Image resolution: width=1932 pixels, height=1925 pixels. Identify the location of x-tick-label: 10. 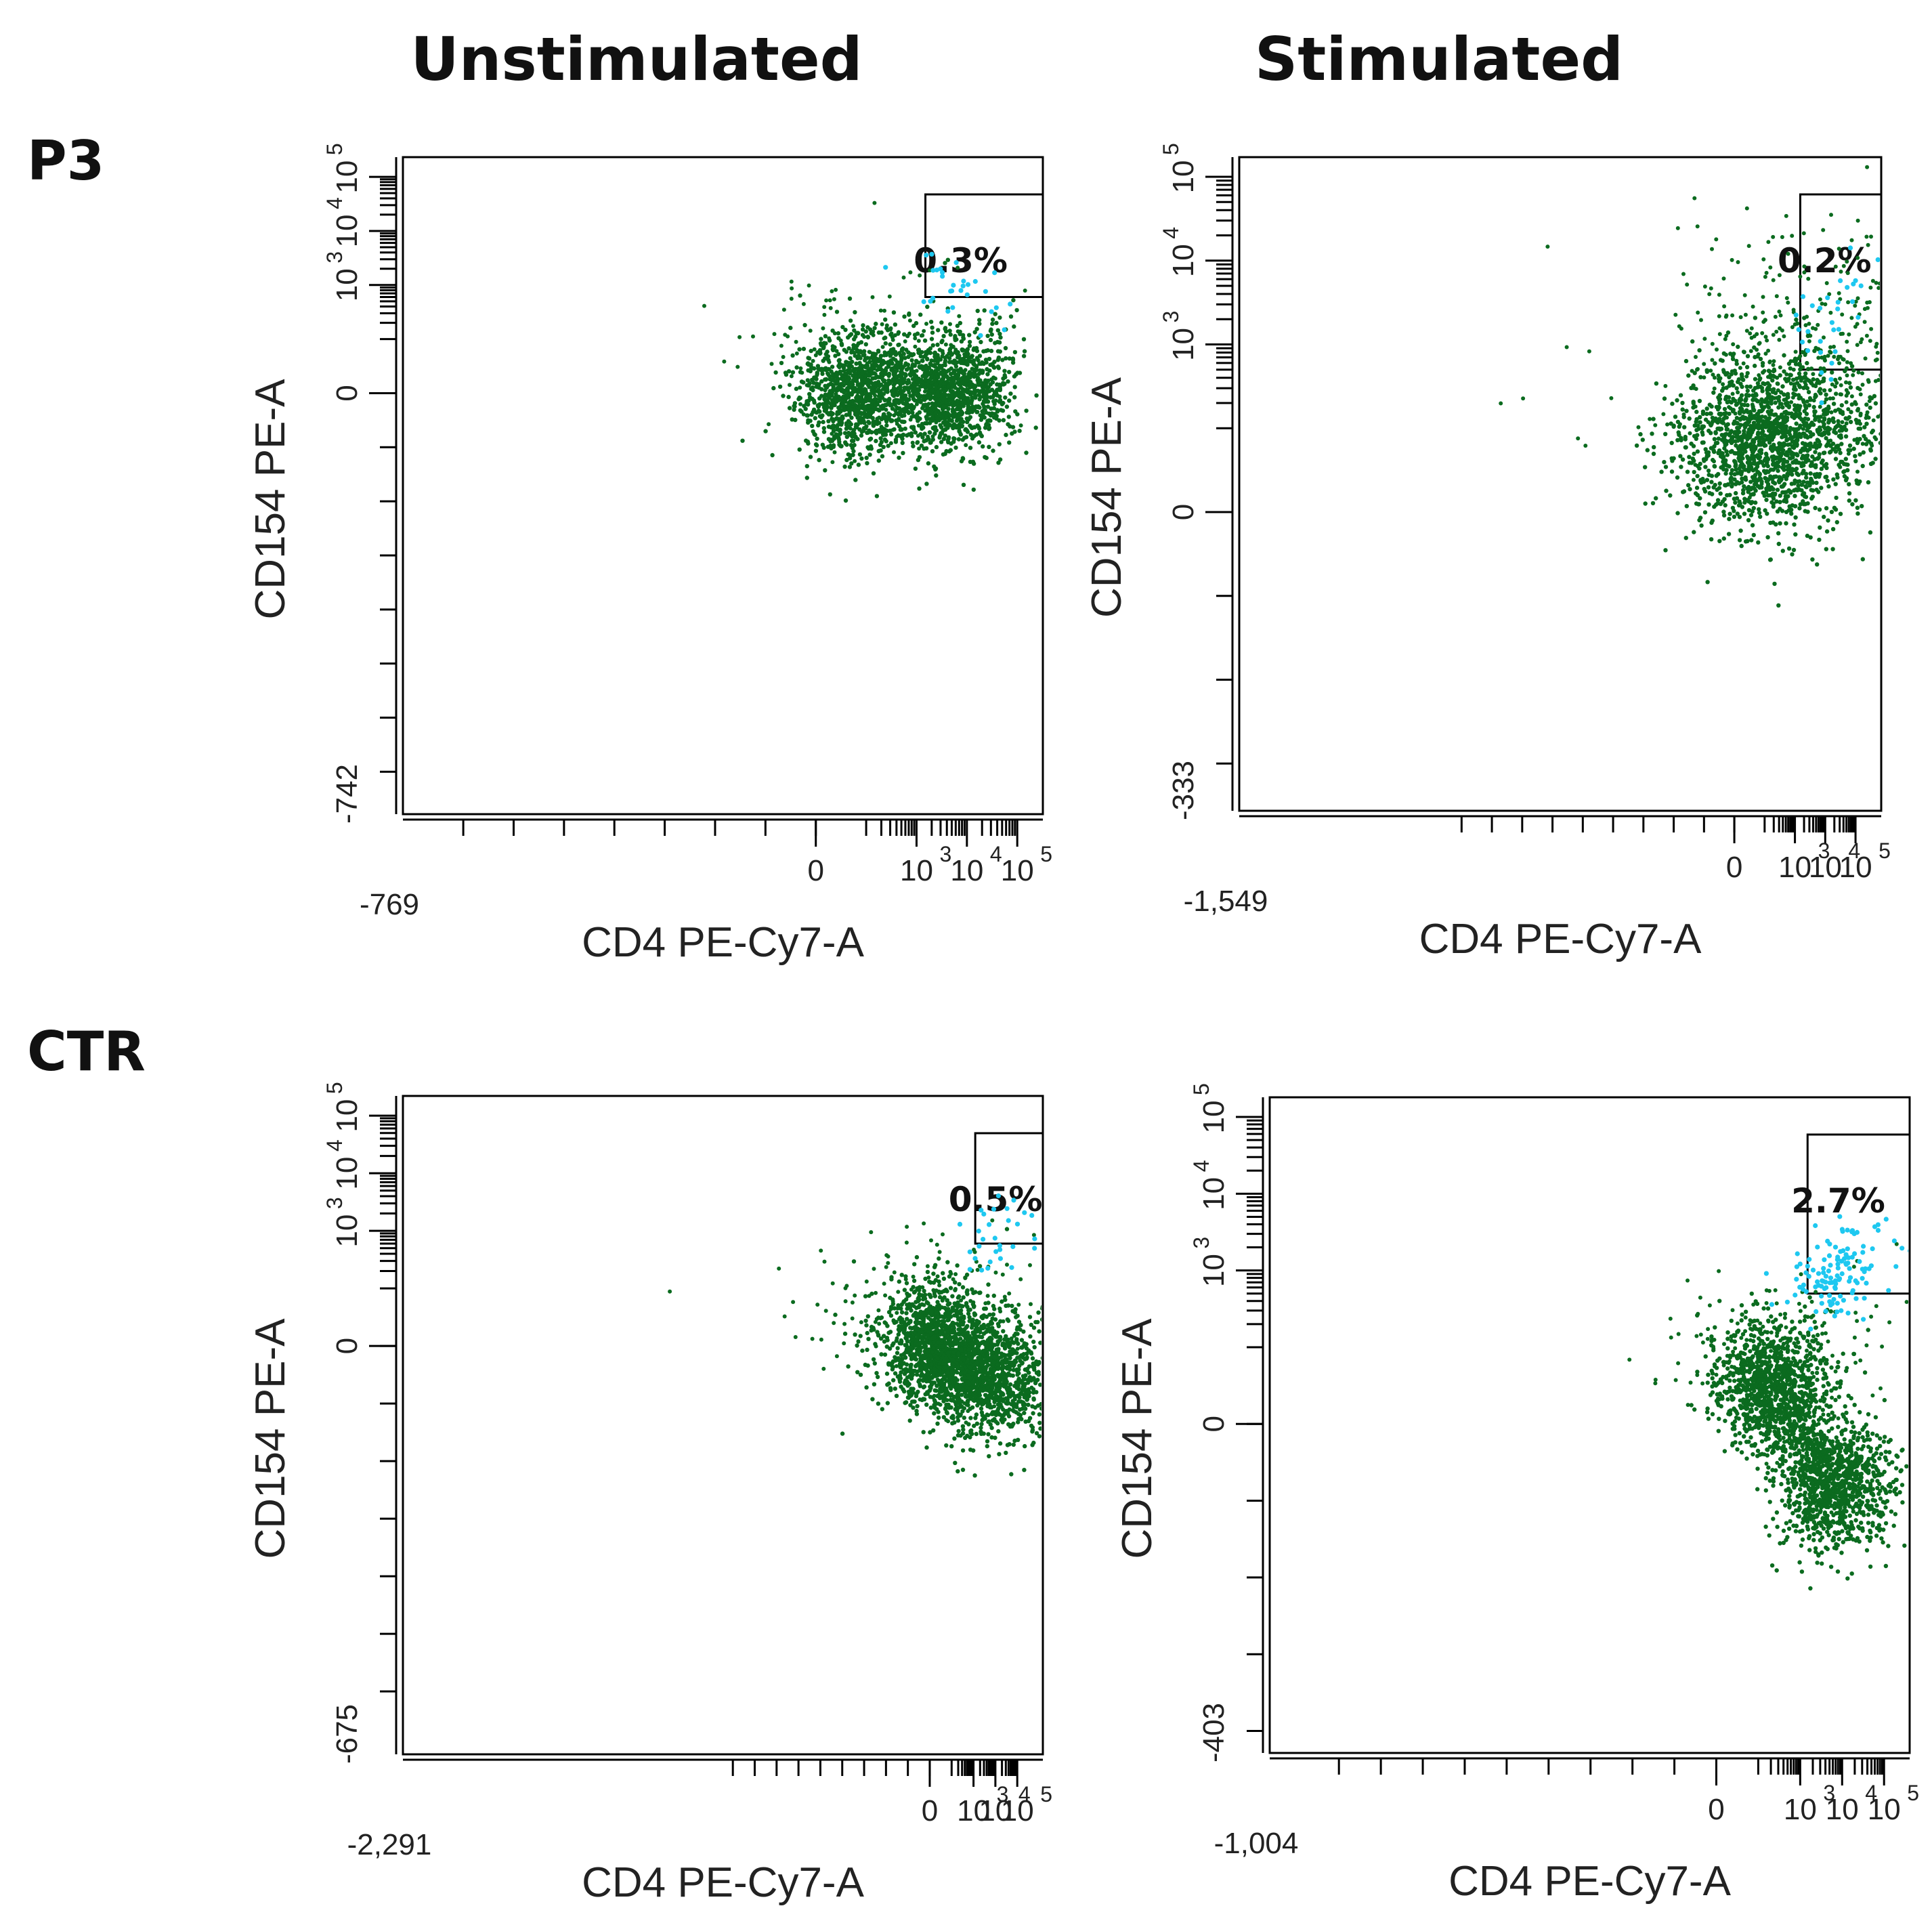
(1794, 867).